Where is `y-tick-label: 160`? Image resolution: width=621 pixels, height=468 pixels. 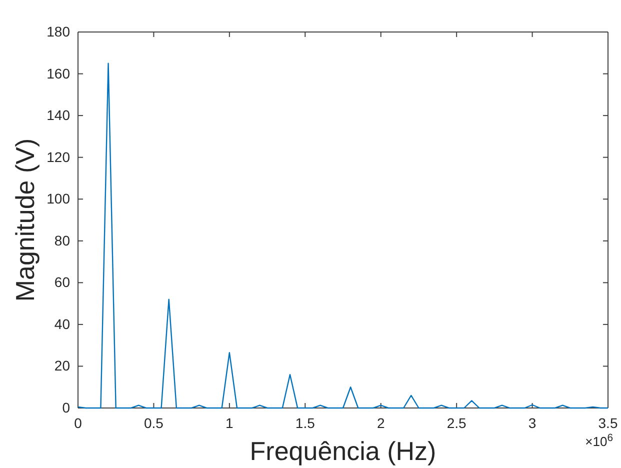
y-tick-label: 160 is located at coordinates (58, 73).